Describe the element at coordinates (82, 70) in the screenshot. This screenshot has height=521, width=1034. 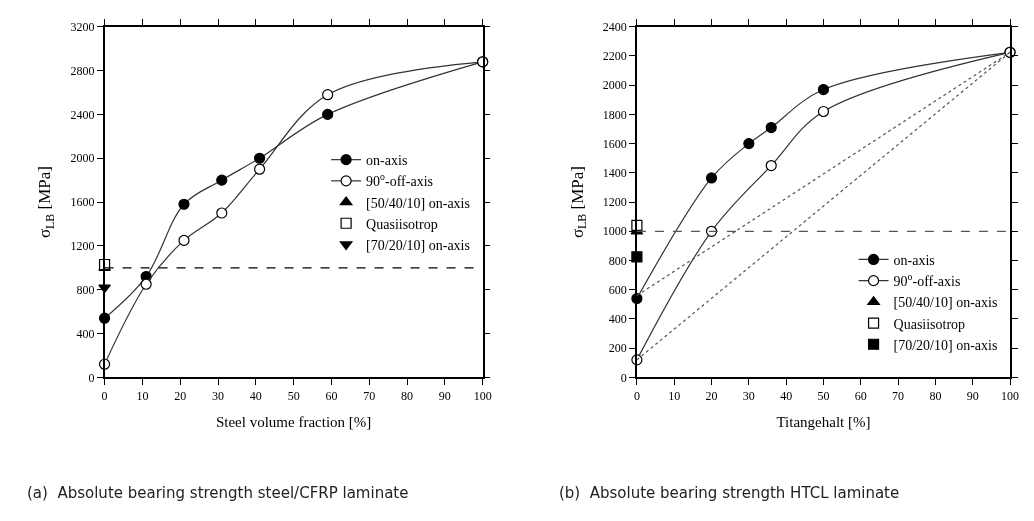
I see `y-tick-label: 2800` at that location.